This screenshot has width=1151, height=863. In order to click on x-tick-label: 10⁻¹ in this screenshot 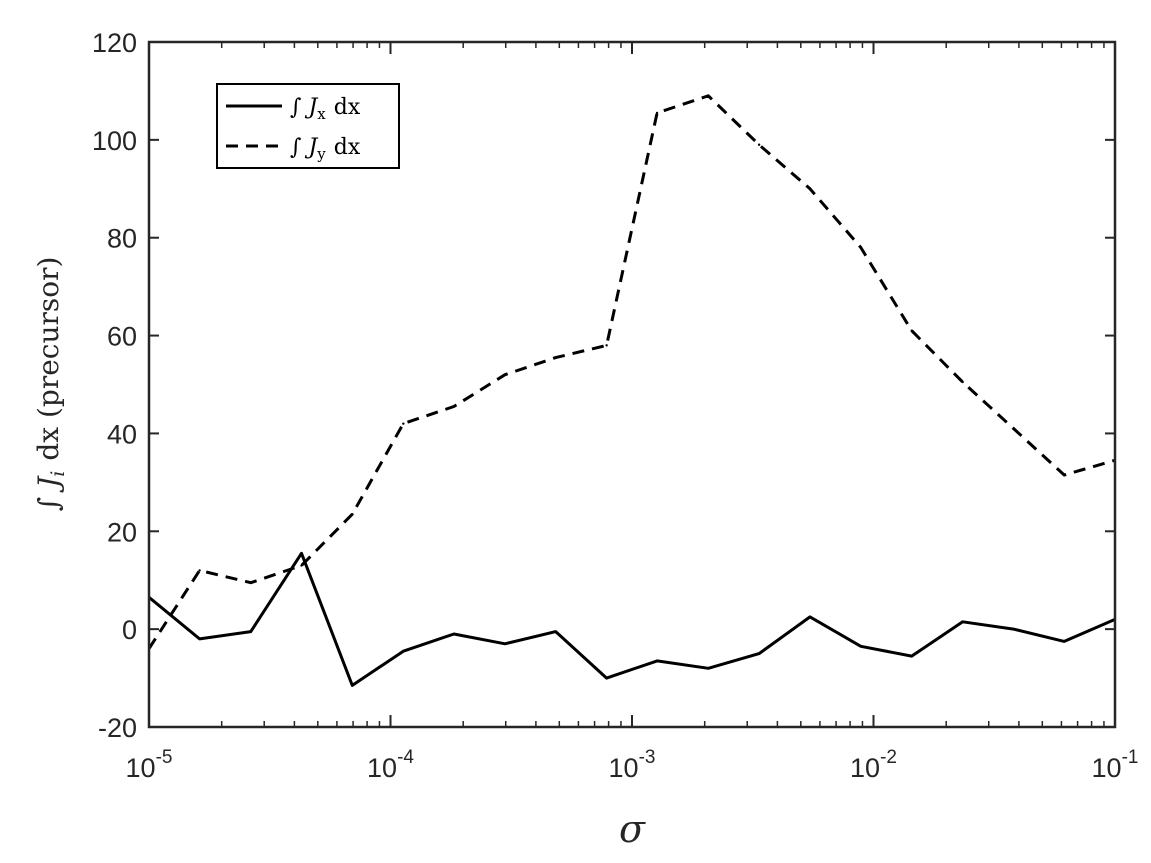, I will do `click(1115, 765)`.